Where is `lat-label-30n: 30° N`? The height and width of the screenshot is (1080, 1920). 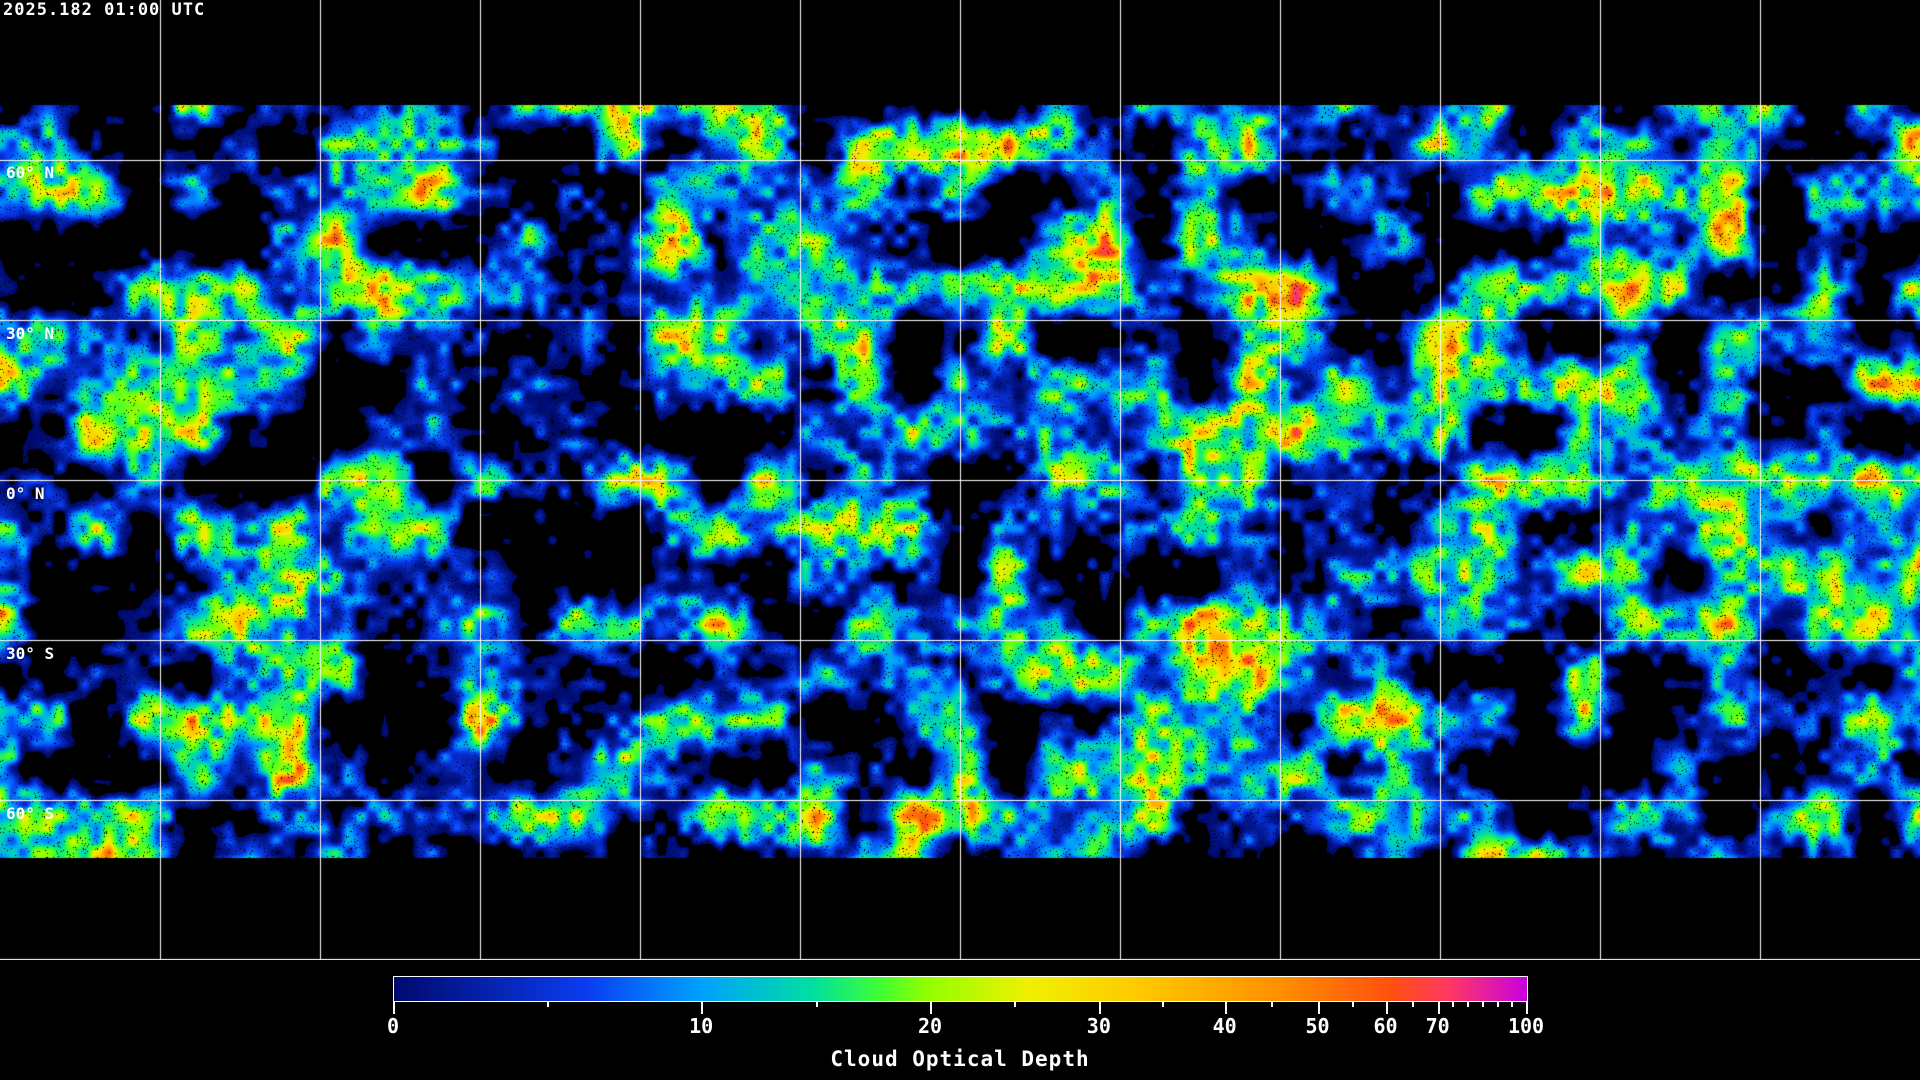
lat-label-30n: 30° N is located at coordinates (30, 333).